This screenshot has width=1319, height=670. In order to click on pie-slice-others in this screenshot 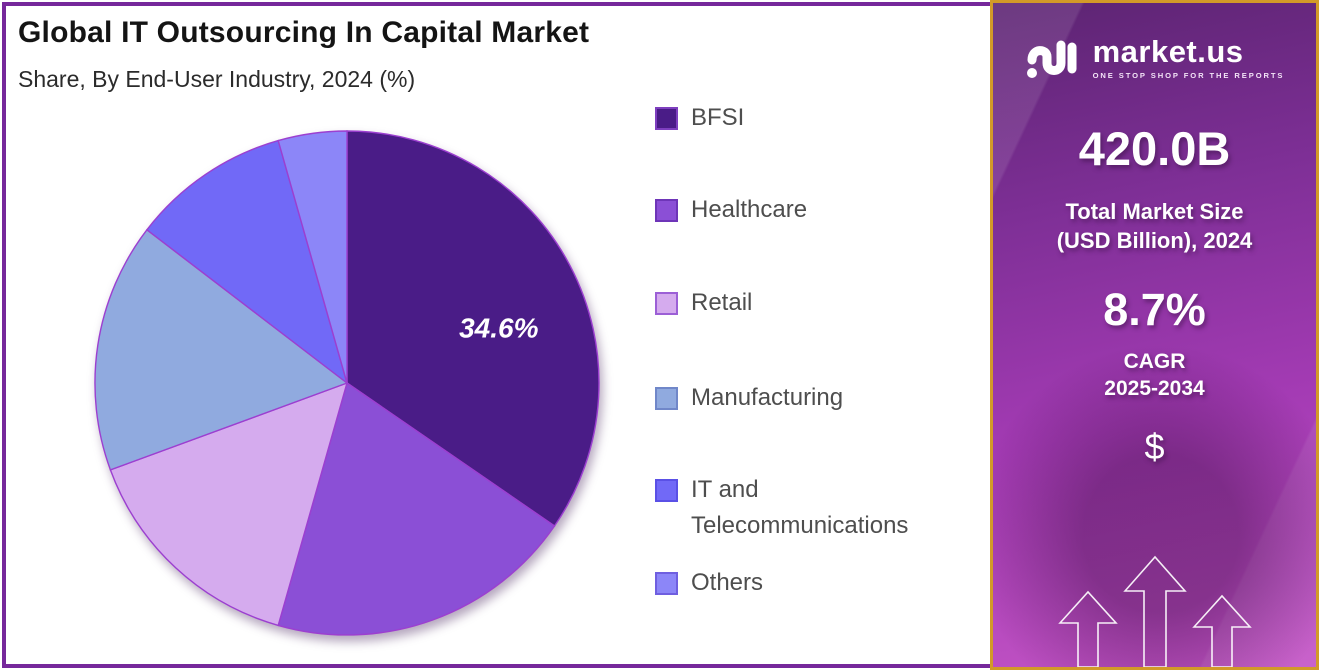, I will do `click(312, 257)`.